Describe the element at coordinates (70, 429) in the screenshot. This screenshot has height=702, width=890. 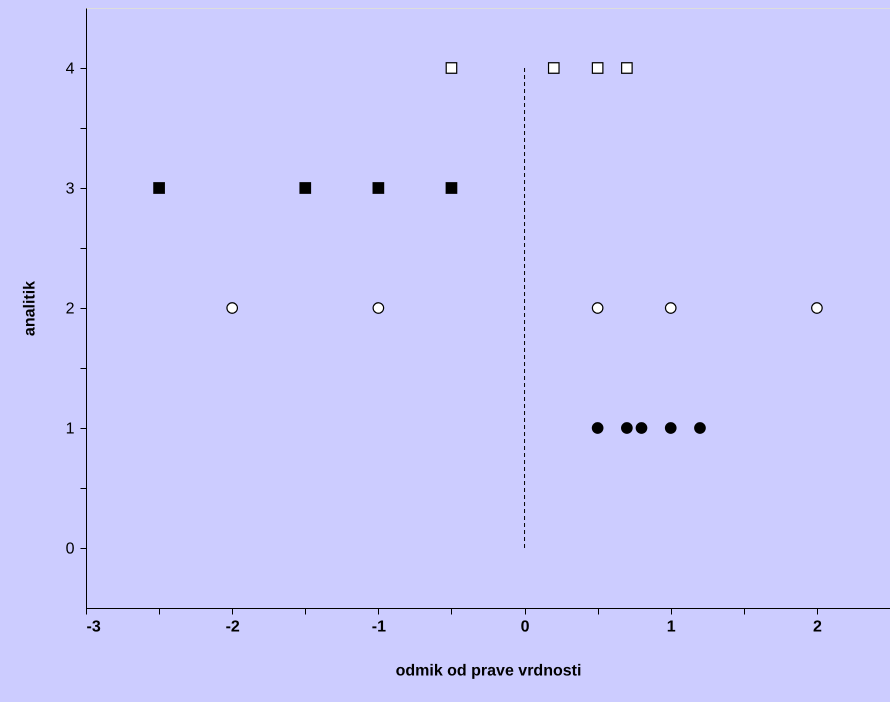
I see `y-tick-label: 1` at that location.